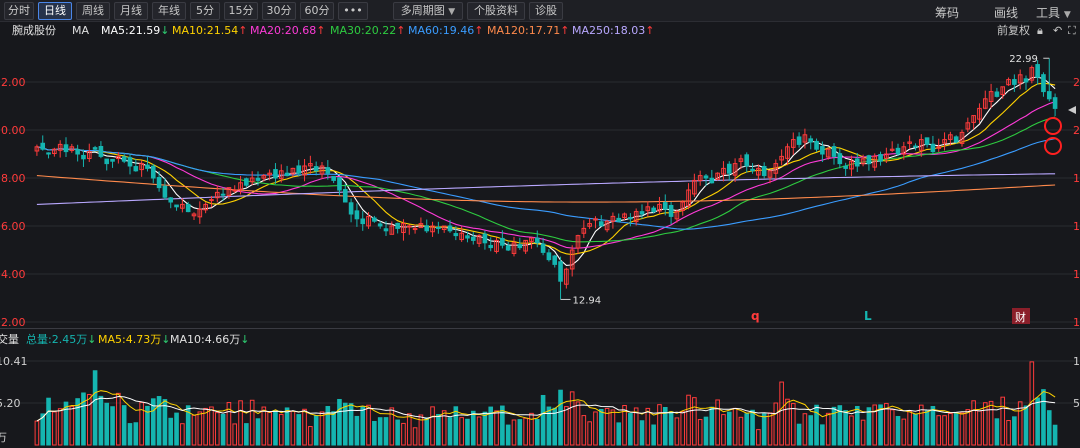 Image resolution: width=1080 pixels, height=448 pixels. What do you see at coordinates (947, 13) in the screenshot?
I see `chip-button: 筹码` at bounding box center [947, 13].